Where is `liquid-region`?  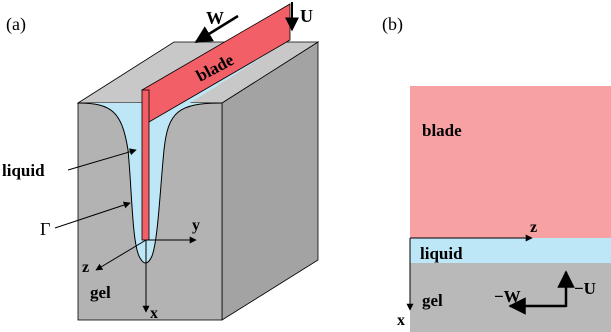 liquid-region is located at coordinates (510, 250).